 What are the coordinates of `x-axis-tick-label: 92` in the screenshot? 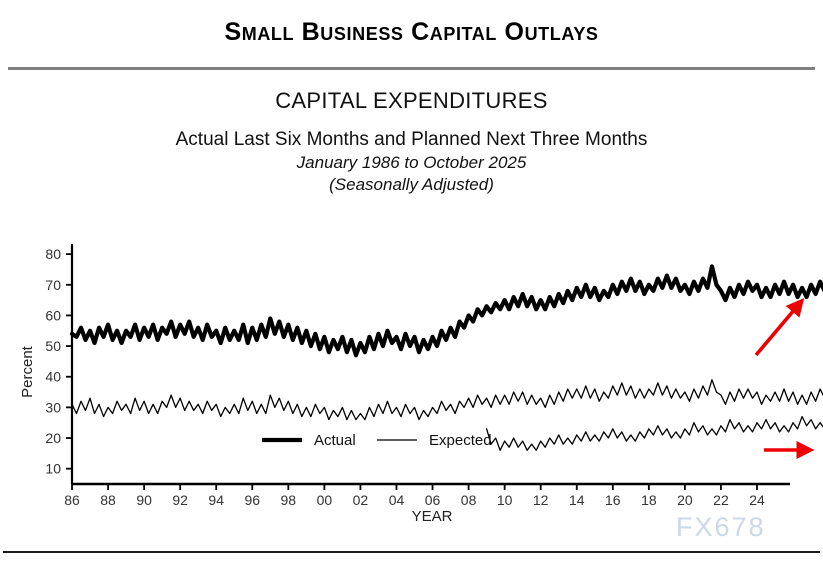 It's located at (180, 500).